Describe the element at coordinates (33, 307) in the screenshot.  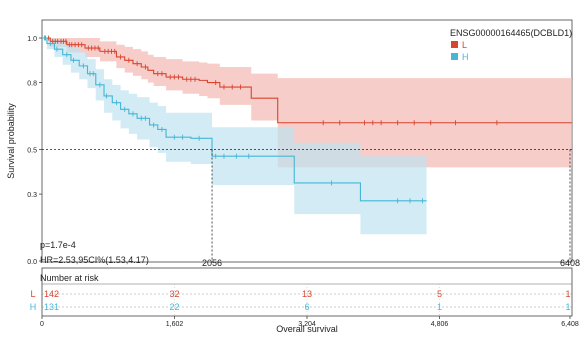
I see `risk-group-label: H` at that location.